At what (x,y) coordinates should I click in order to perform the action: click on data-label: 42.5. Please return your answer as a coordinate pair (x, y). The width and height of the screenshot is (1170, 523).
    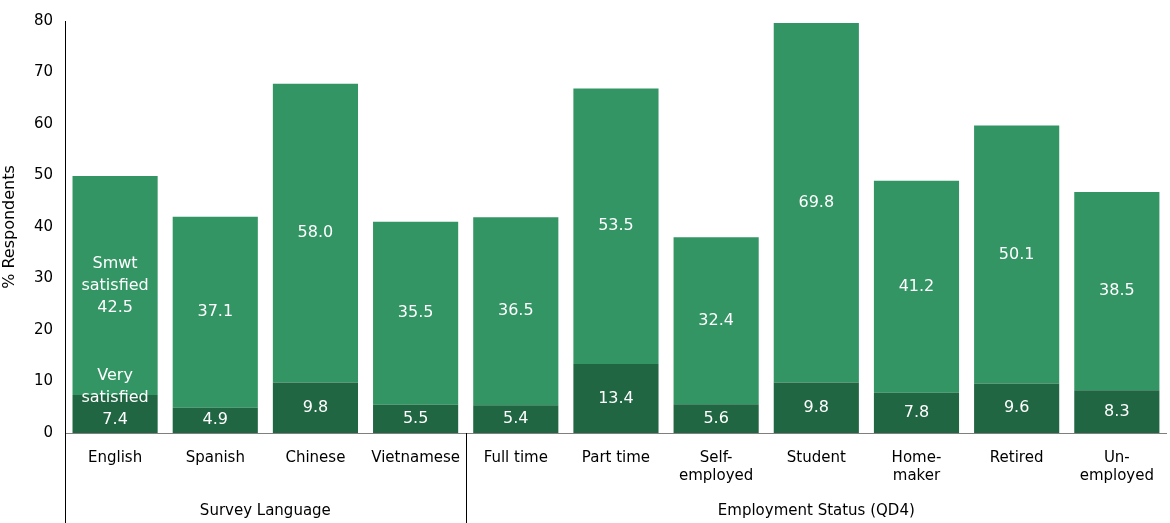
    Looking at the image, I should click on (115, 306).